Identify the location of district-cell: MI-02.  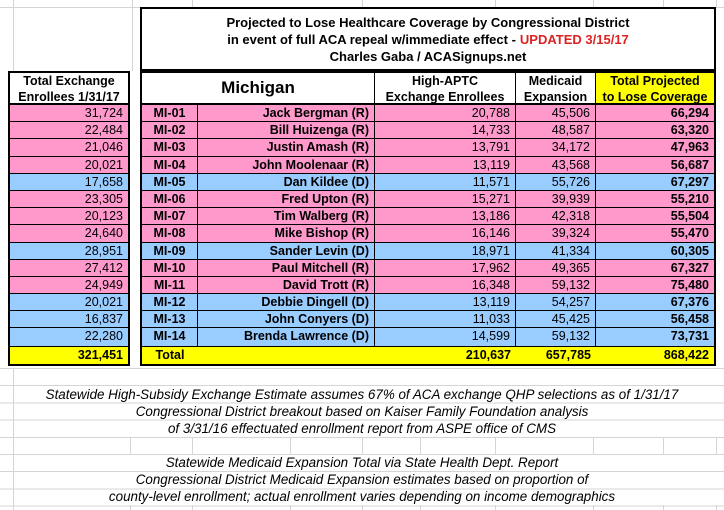
(170, 130).